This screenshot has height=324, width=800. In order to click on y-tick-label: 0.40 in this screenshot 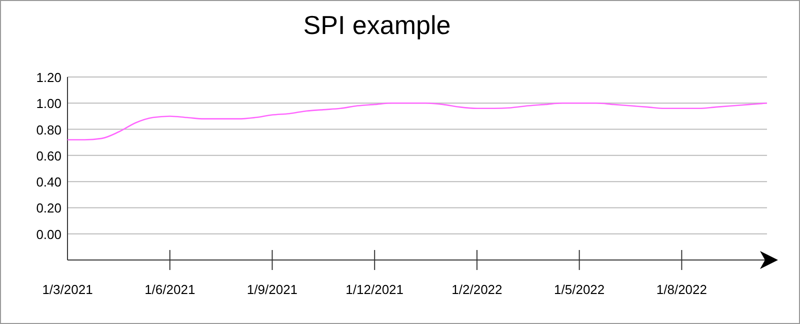, I will do `click(49, 182)`.